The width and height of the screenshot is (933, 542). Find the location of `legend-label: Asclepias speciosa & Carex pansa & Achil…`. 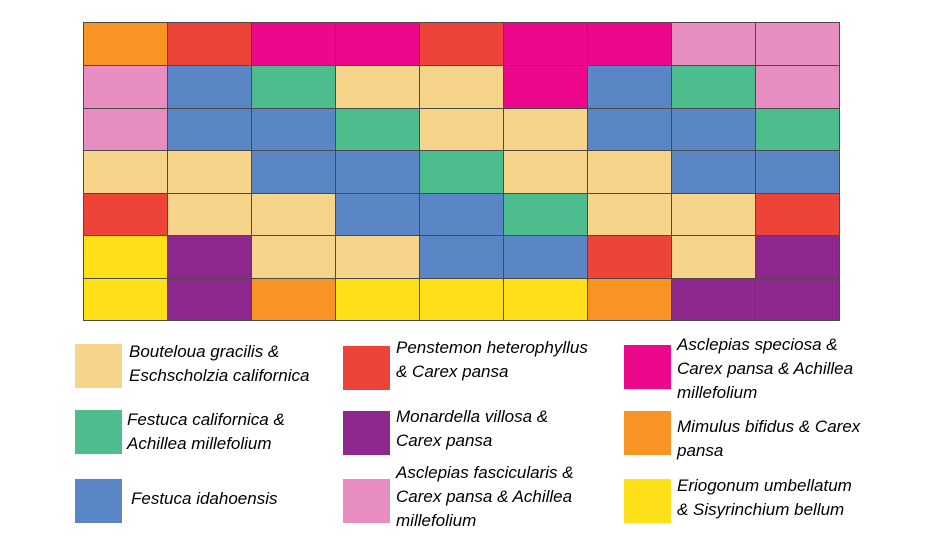

legend-label: Asclepias speciosa & Carex pansa & Achil… is located at coordinates (765, 368).